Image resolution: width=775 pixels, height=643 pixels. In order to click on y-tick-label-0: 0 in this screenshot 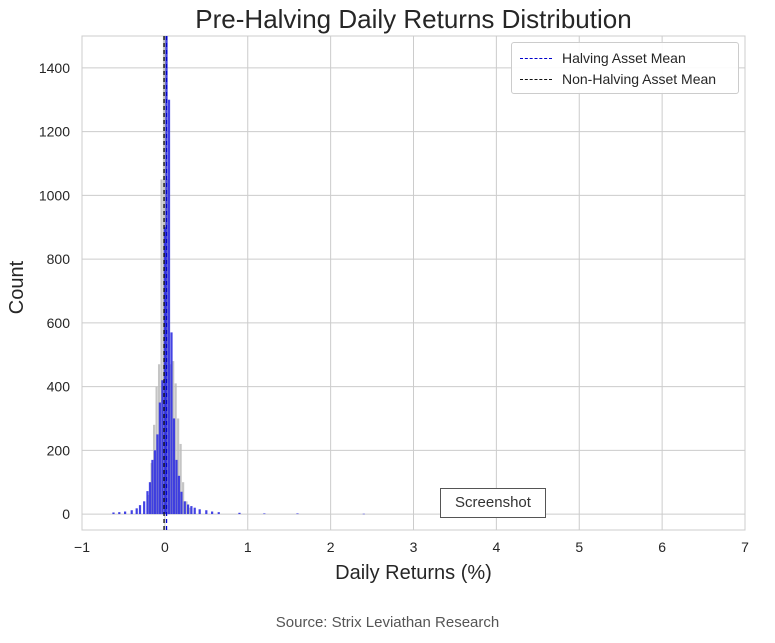, I will do `click(66, 514)`.